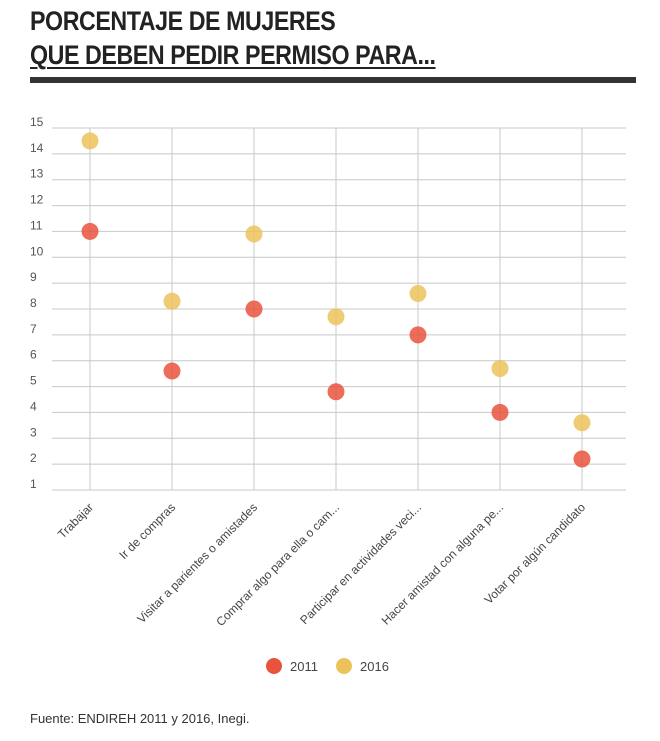  Describe the element at coordinates (33, 432) in the screenshot. I see `y-tick-label: 3` at that location.